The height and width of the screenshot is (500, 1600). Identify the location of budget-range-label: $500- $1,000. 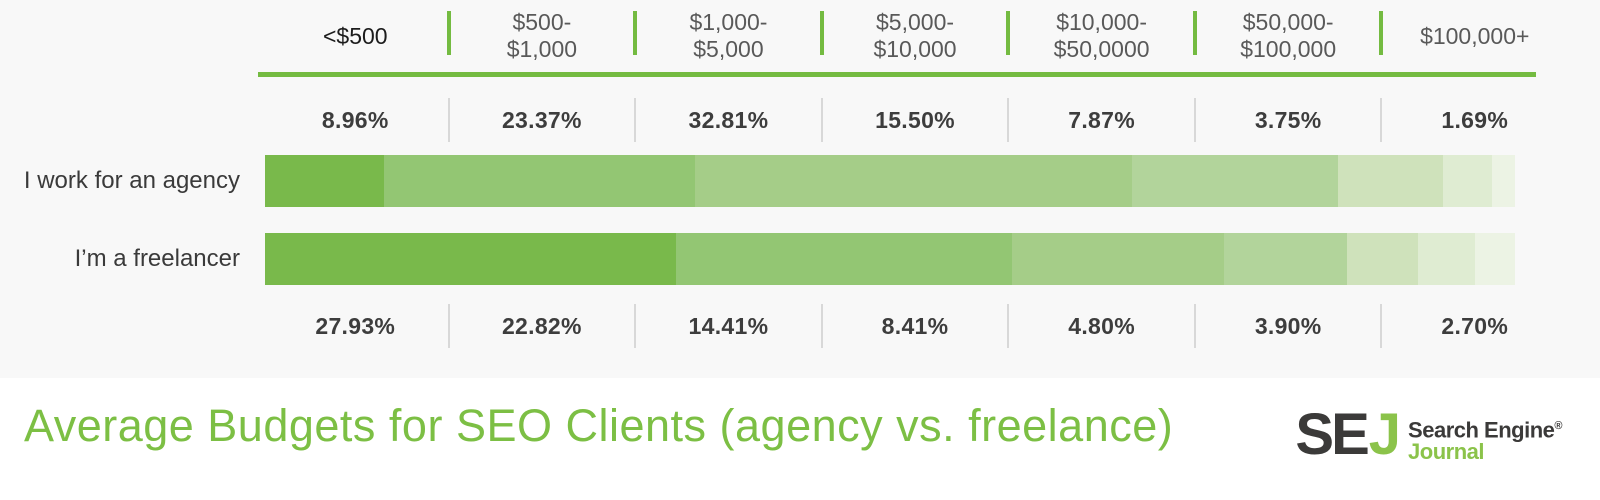
(542, 35).